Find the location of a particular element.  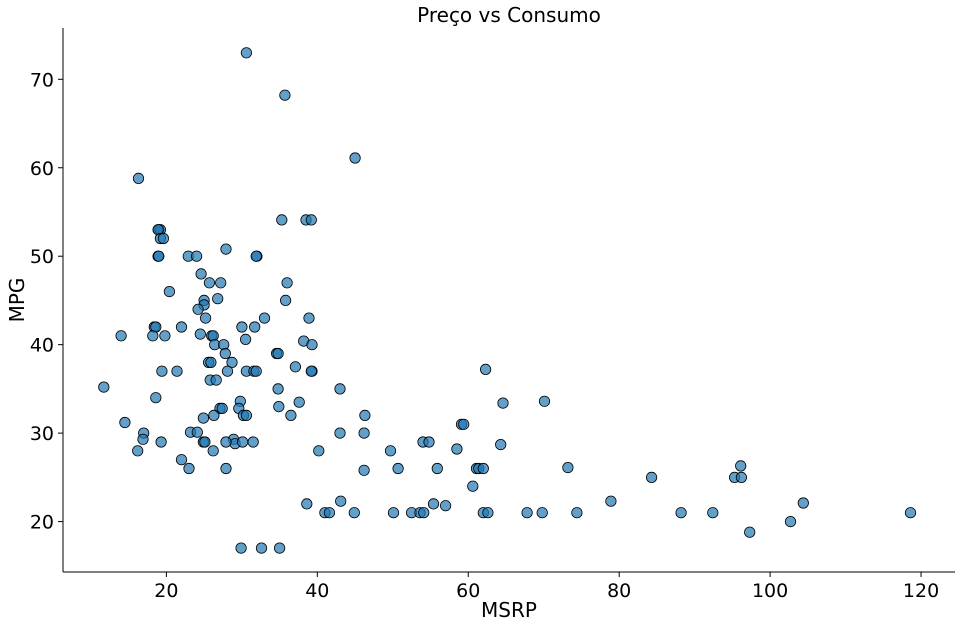

x-tick-label: 40 is located at coordinates (317, 591).